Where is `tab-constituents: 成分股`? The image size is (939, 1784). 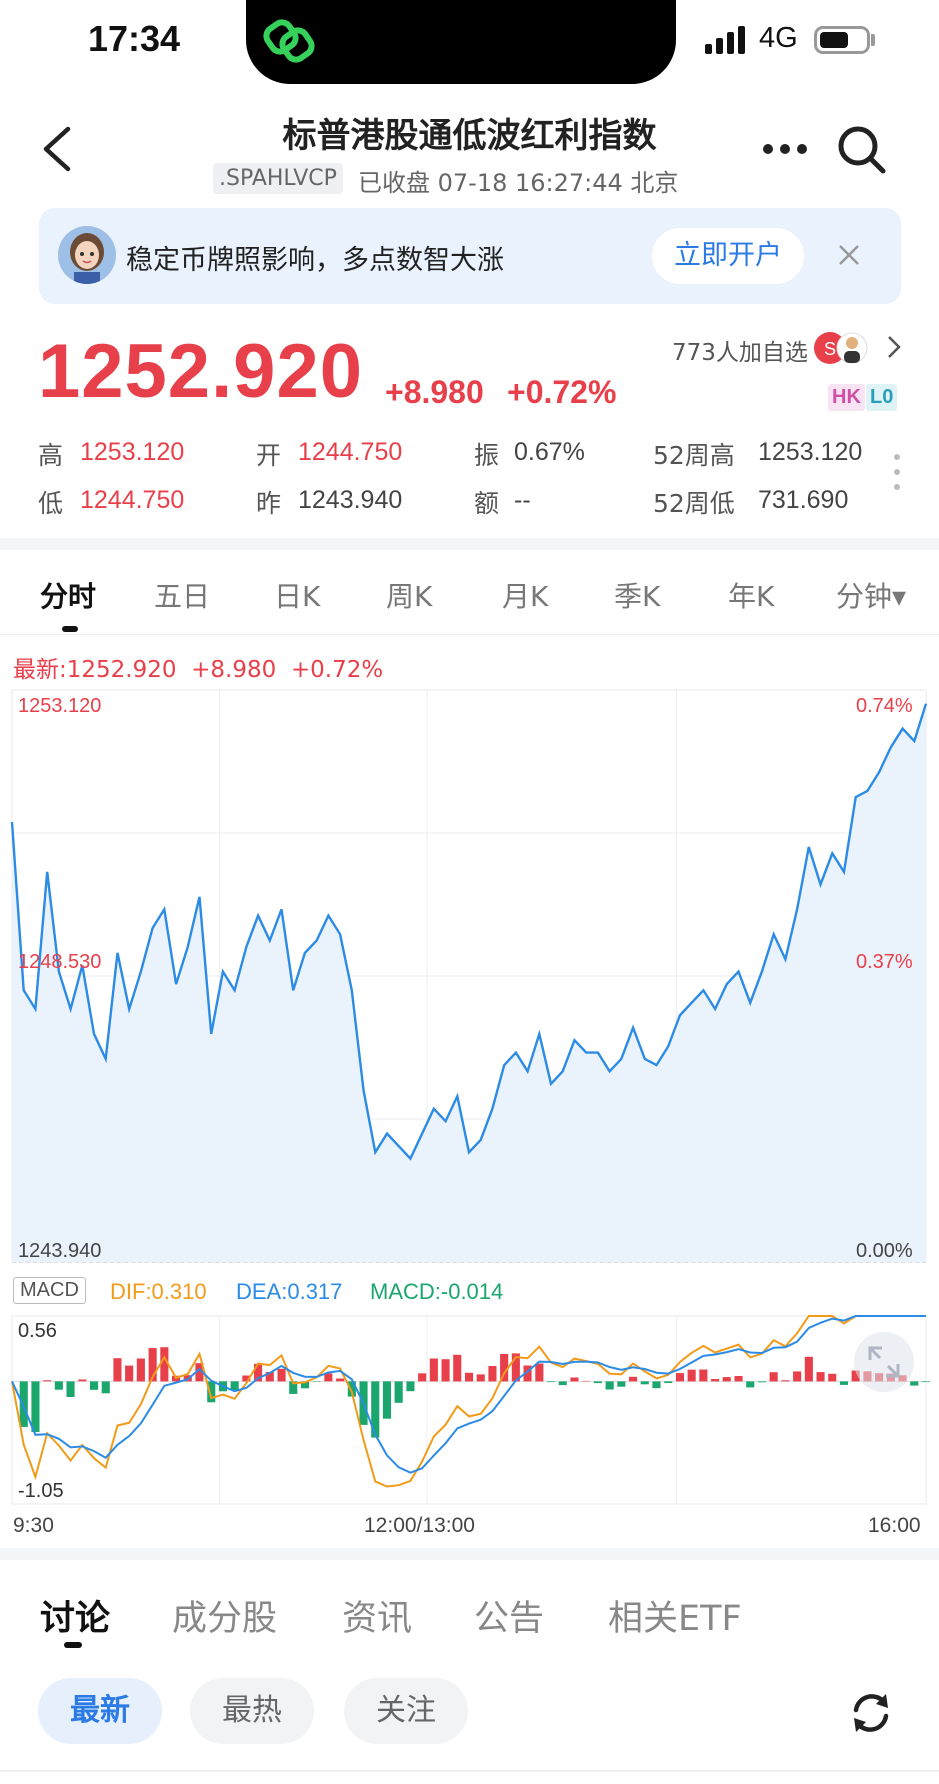 tab-constituents: 成分股 is located at coordinates (225, 1619).